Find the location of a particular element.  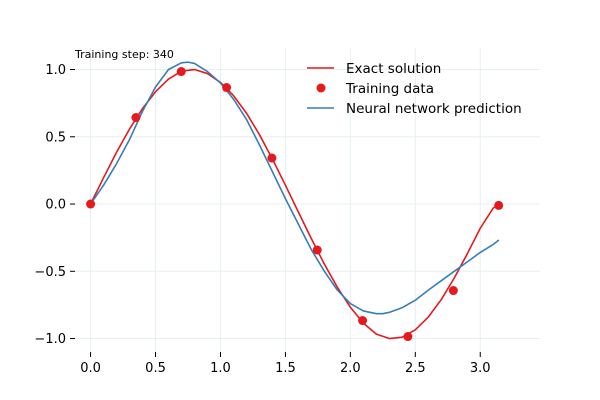

y-tick-label: 0.5 is located at coordinates (55, 137).